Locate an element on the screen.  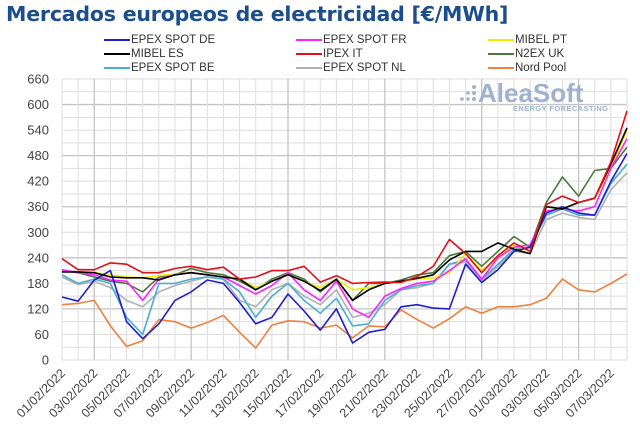
y-tick-label: 300 is located at coordinates (38, 232).